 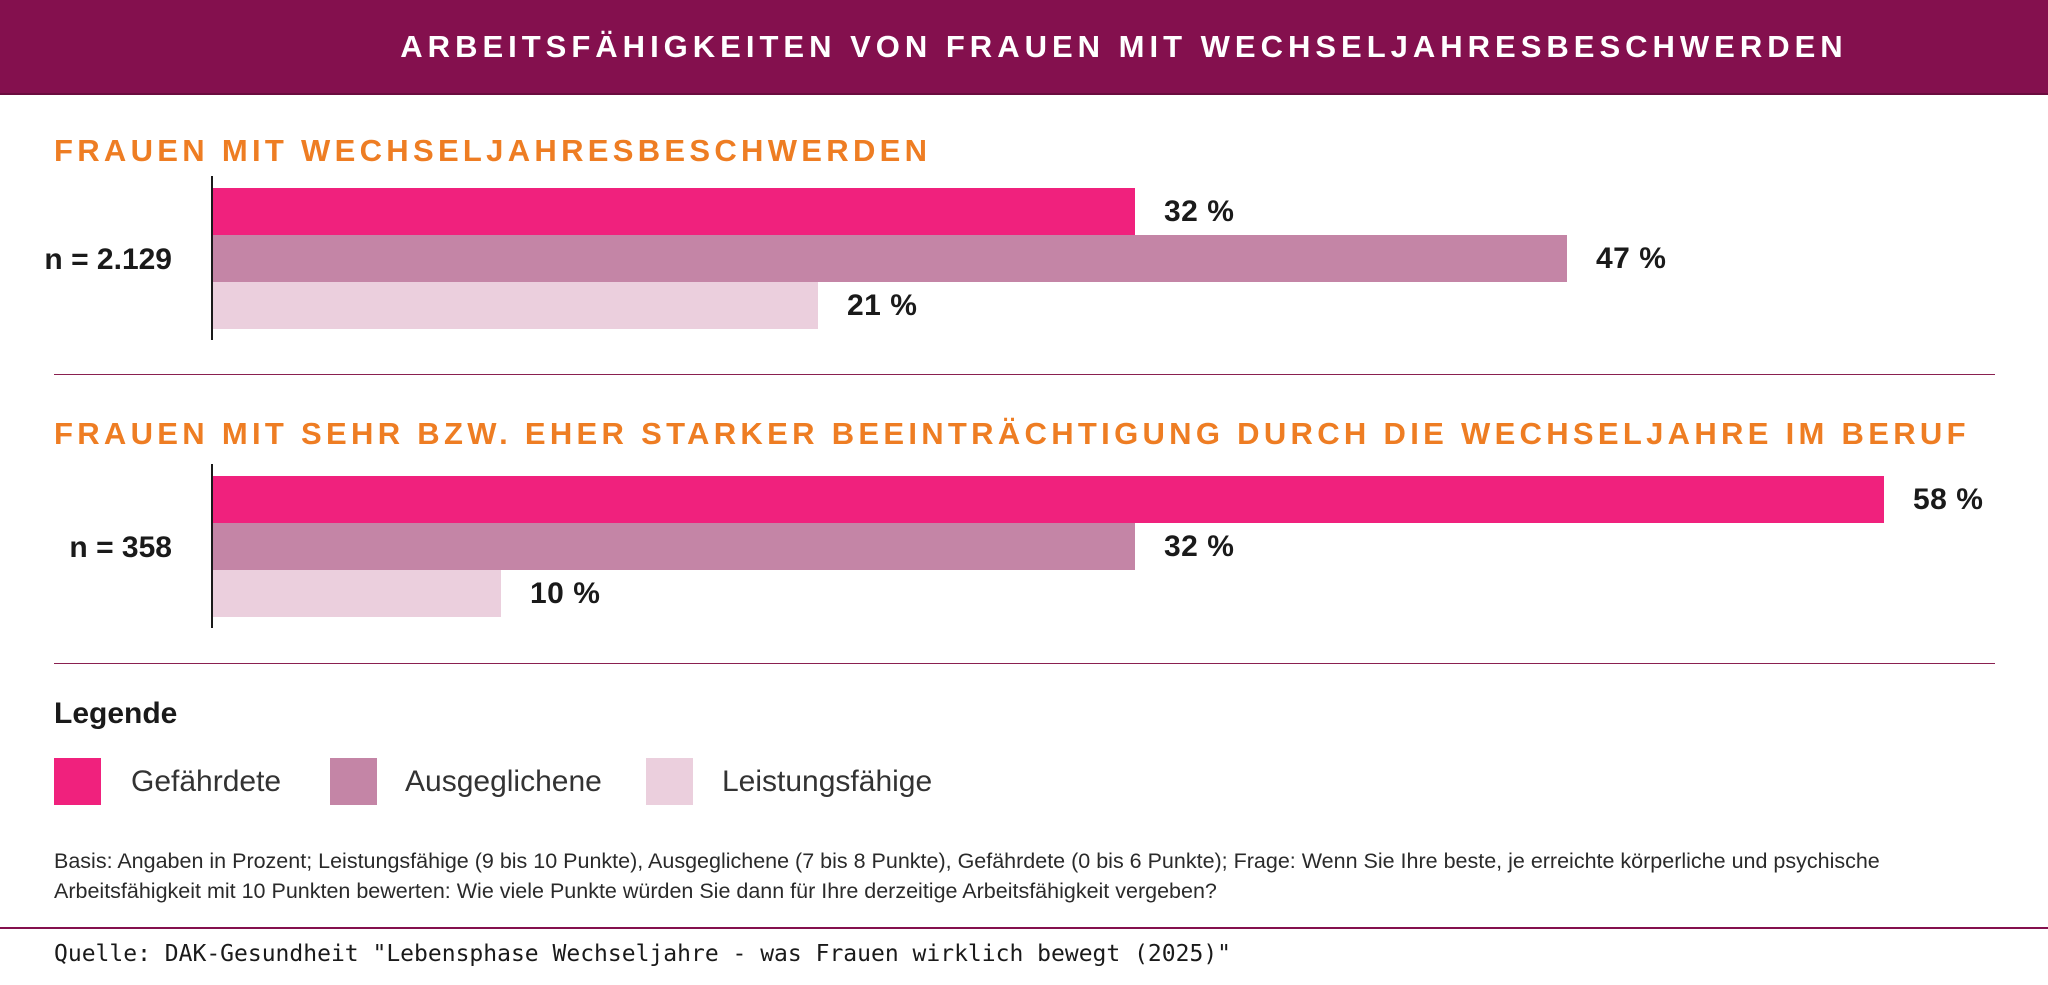 What do you see at coordinates (108, 259) in the screenshot?
I see `group-1-sample-size: n = 2.129` at bounding box center [108, 259].